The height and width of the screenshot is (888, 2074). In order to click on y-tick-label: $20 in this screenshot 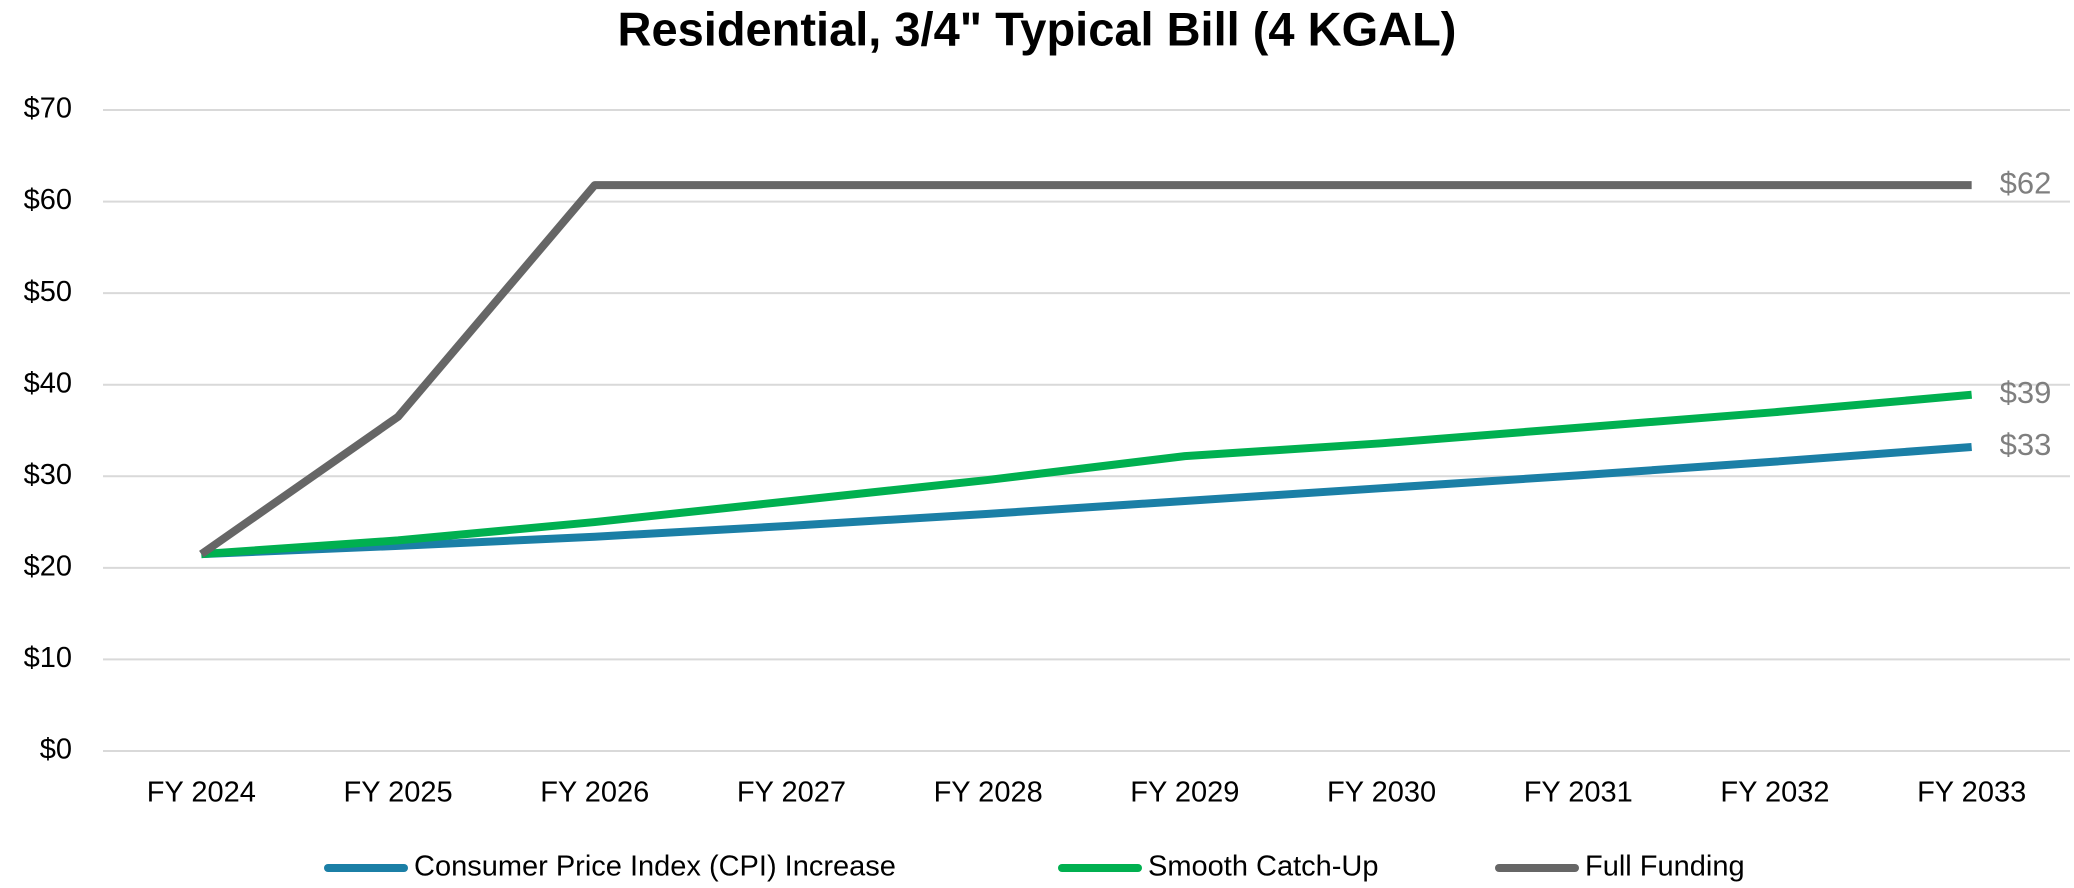, I will do `click(48, 567)`.